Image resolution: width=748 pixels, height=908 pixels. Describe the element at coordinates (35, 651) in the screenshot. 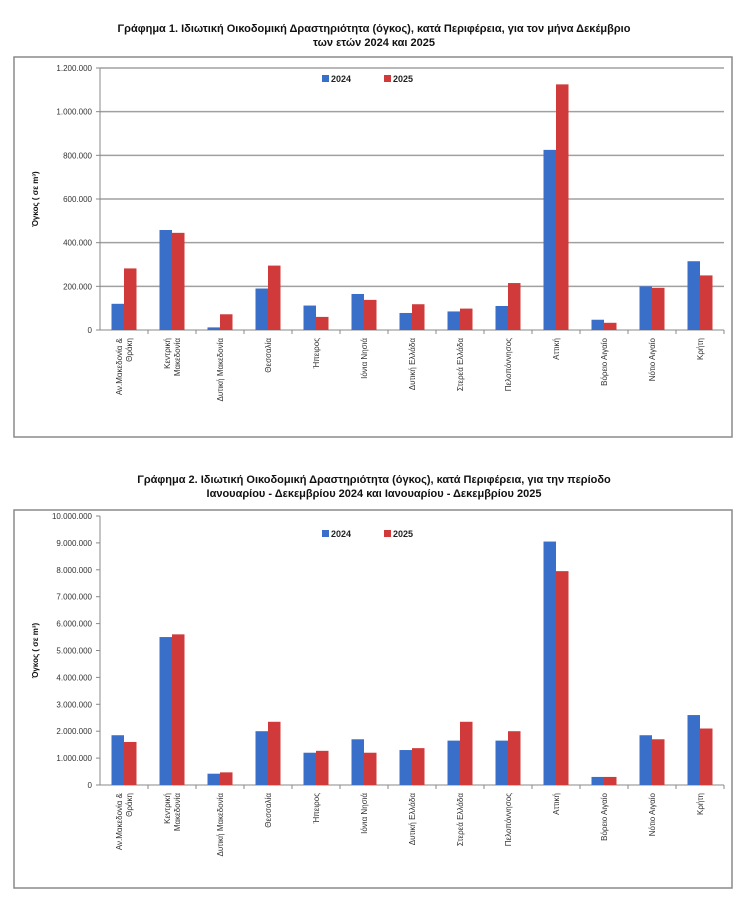

I see `y-axis-label: Όγκος ( σε m³)` at that location.